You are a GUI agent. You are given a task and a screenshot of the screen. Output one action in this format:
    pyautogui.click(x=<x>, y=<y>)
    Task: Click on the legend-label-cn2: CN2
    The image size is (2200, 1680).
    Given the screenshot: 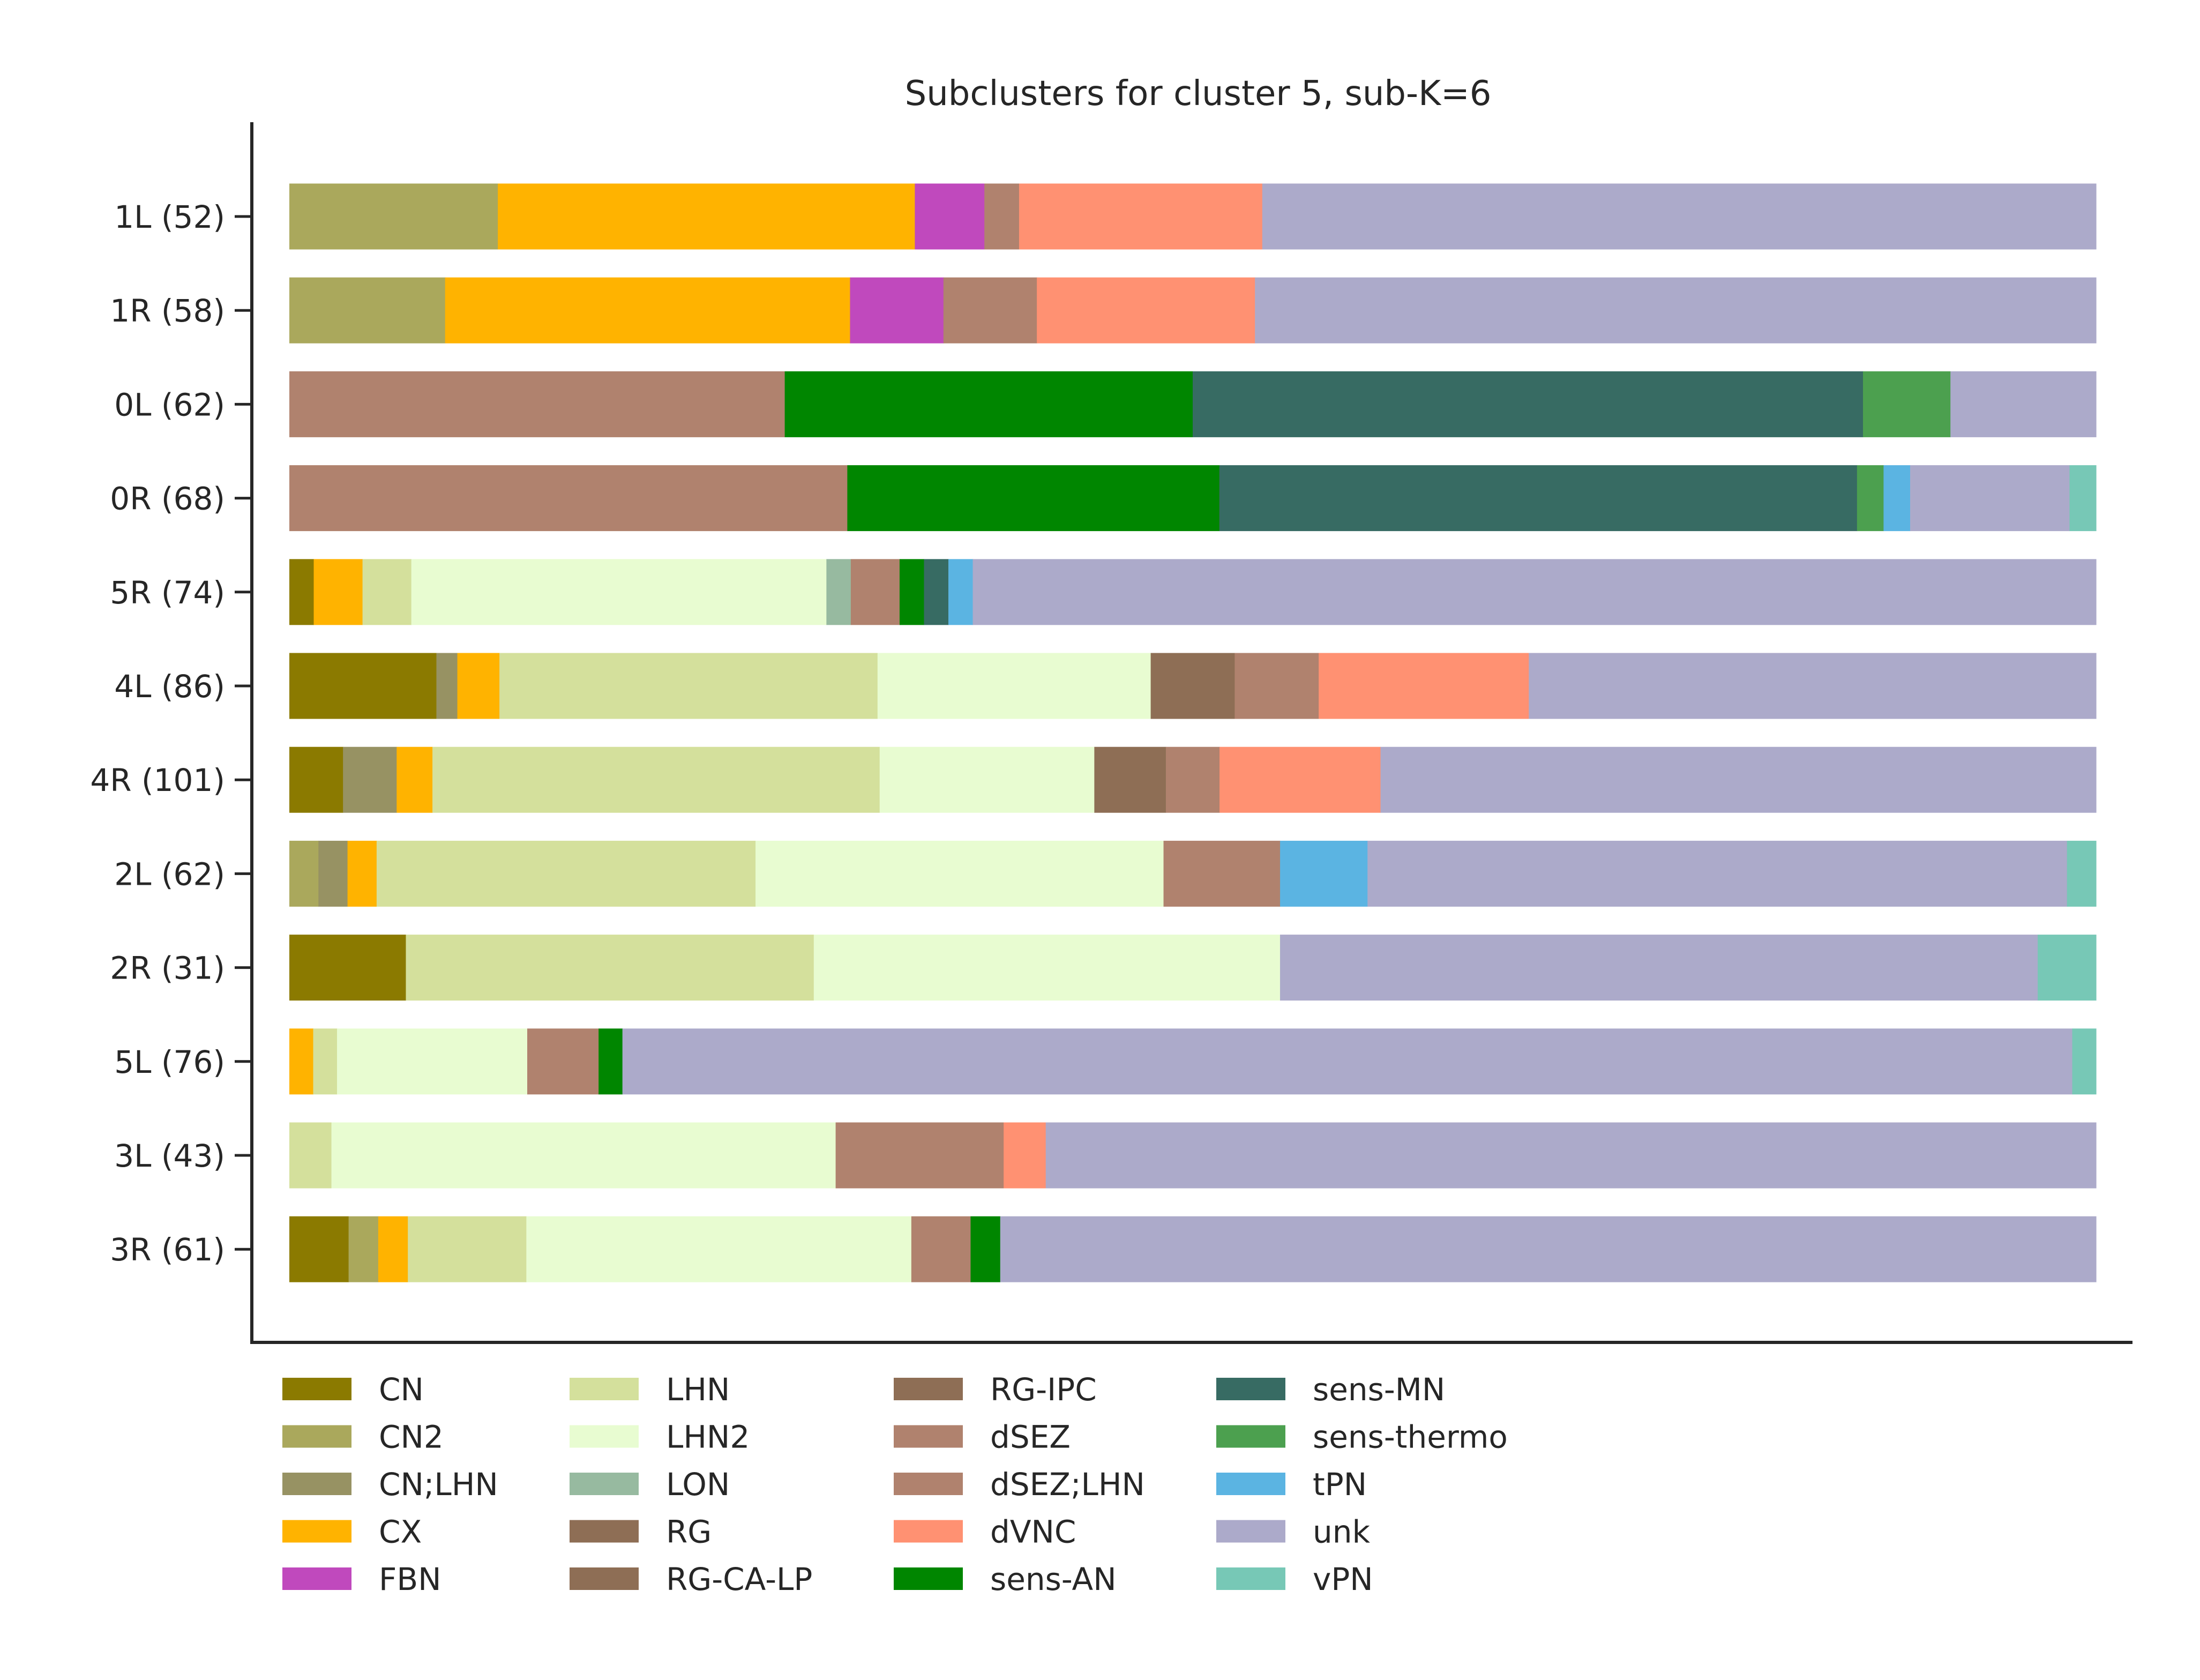 What is the action you would take?
    pyautogui.click(x=411, y=1437)
    